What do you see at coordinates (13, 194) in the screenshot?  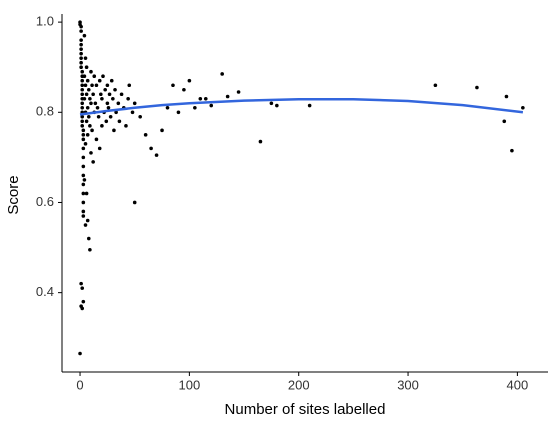 I see `y-axis-label: Score` at bounding box center [13, 194].